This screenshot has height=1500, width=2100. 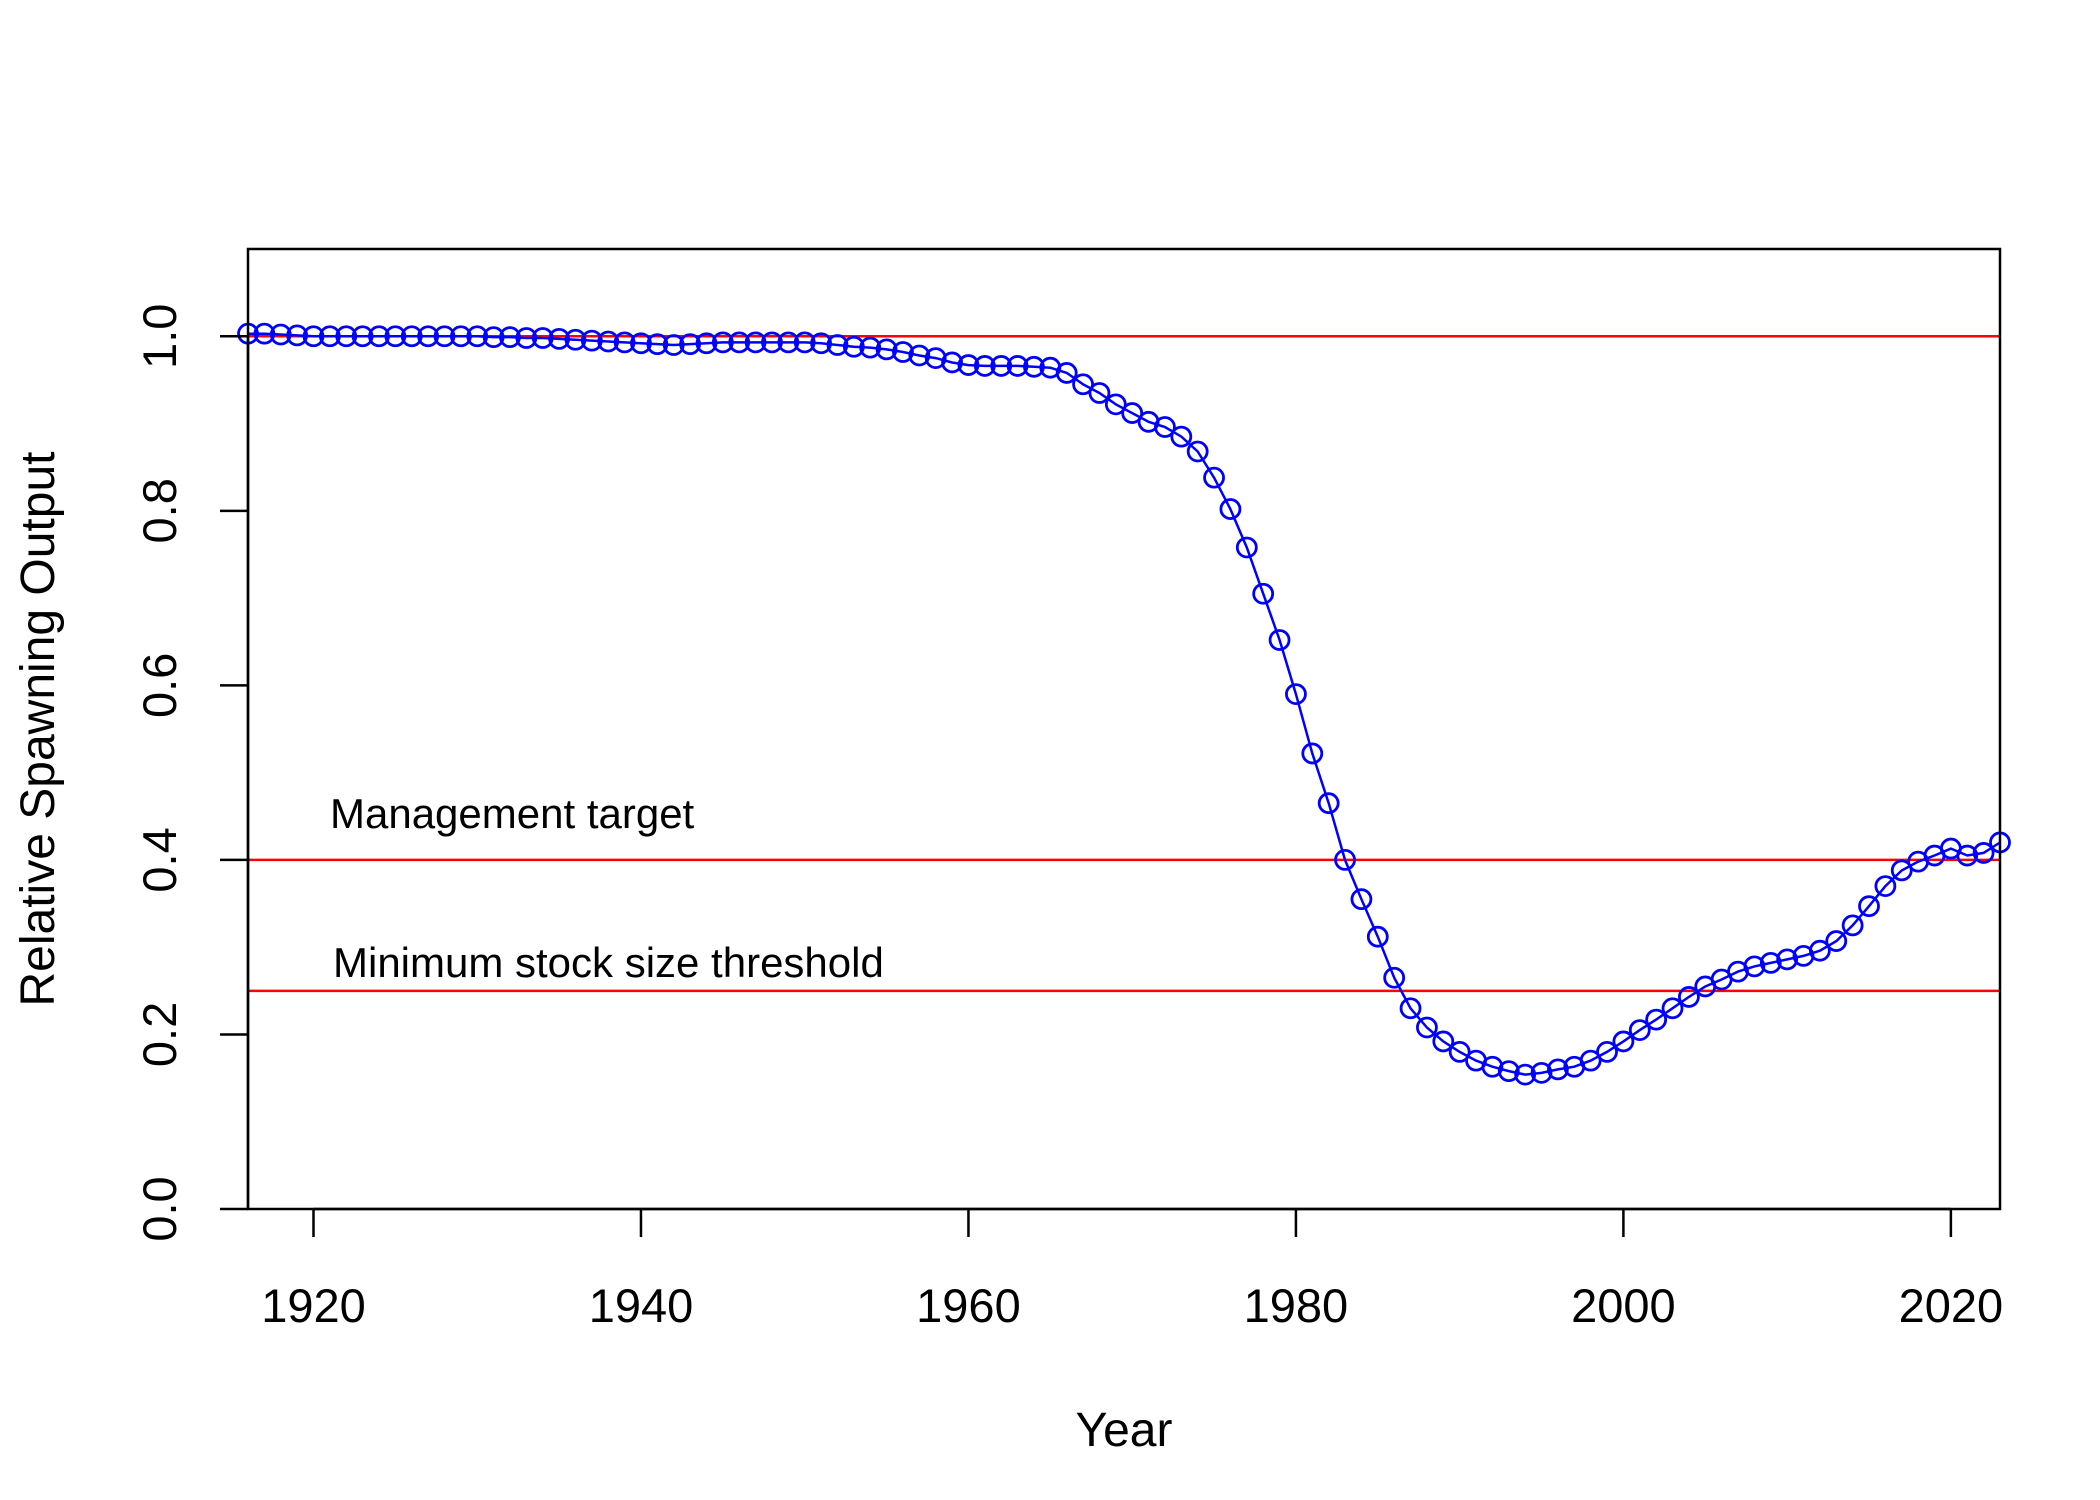 I want to click on x-tick-label: 1960, so click(x=968, y=1305).